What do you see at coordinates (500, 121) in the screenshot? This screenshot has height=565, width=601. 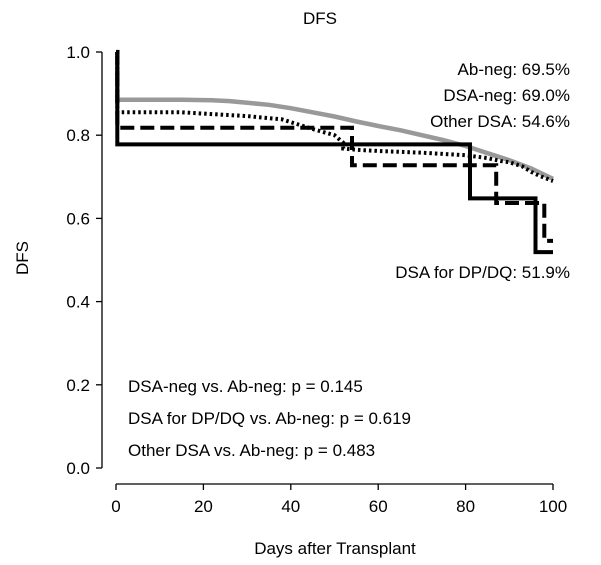 I see `annotation-other-dsa: Other DSA: 54.6%` at bounding box center [500, 121].